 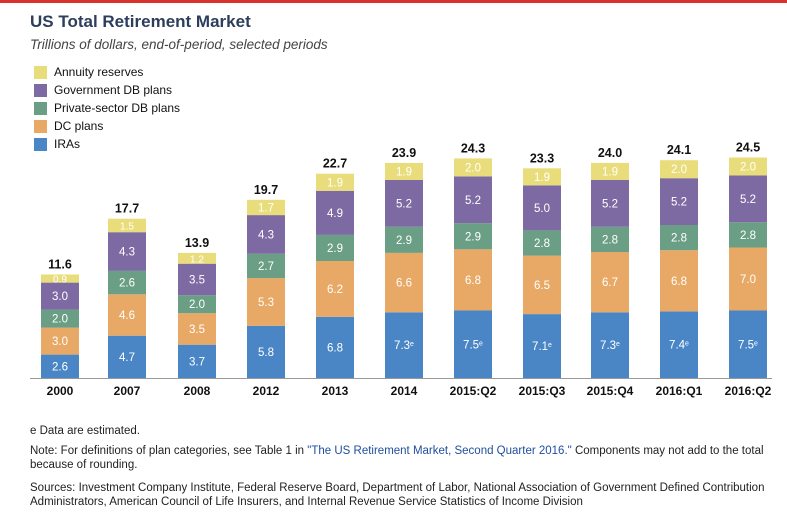 I want to click on legend-item-annuity-reserves: Annuity reserves, so click(x=107, y=72).